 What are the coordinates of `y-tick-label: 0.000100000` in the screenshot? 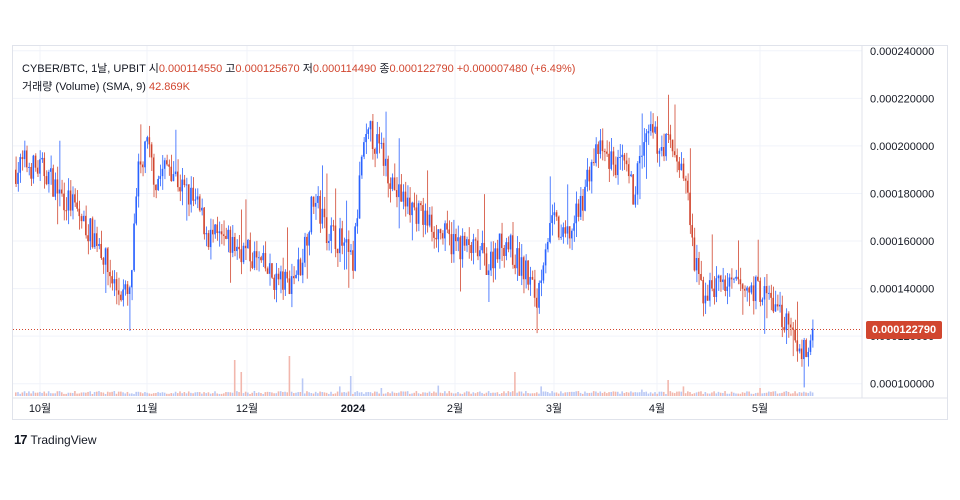 It's located at (902, 385).